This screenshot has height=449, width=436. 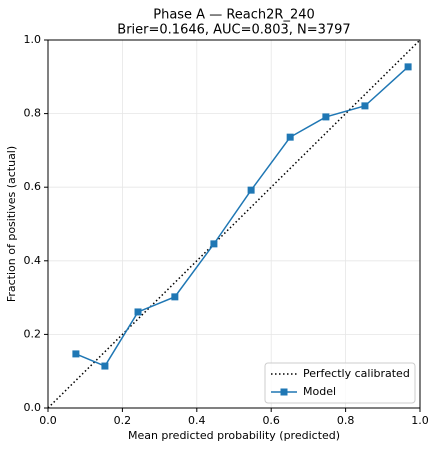 I want to click on y-axis-label: Fraction of positives (actual), so click(x=11, y=224).